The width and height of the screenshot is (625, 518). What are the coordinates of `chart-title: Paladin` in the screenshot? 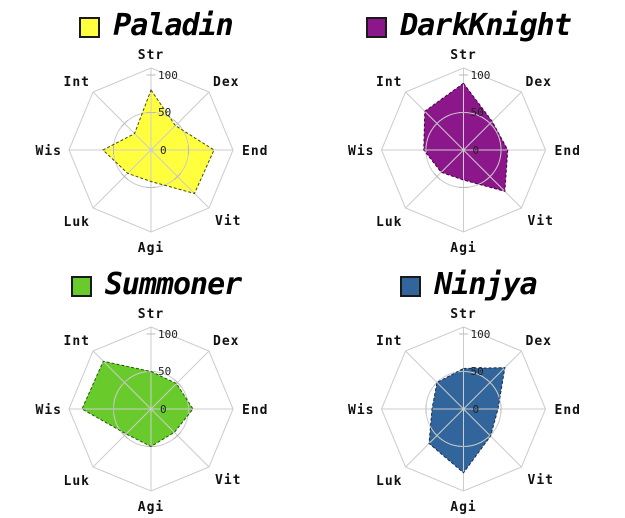 It's located at (173, 25).